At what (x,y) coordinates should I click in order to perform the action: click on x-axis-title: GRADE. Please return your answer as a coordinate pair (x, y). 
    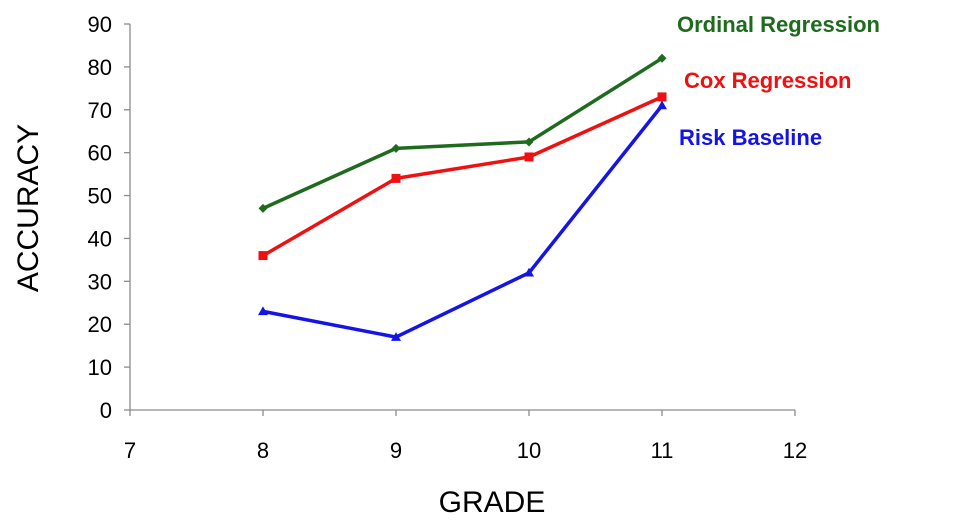
    Looking at the image, I should click on (492, 502).